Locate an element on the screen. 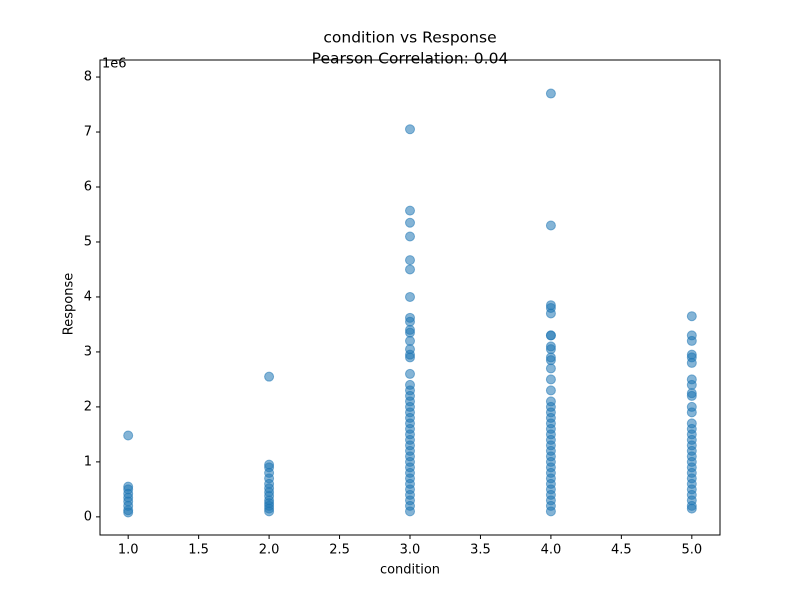 This screenshot has width=800, height=600. chart-title: condition vs Response is located at coordinates (409, 38).